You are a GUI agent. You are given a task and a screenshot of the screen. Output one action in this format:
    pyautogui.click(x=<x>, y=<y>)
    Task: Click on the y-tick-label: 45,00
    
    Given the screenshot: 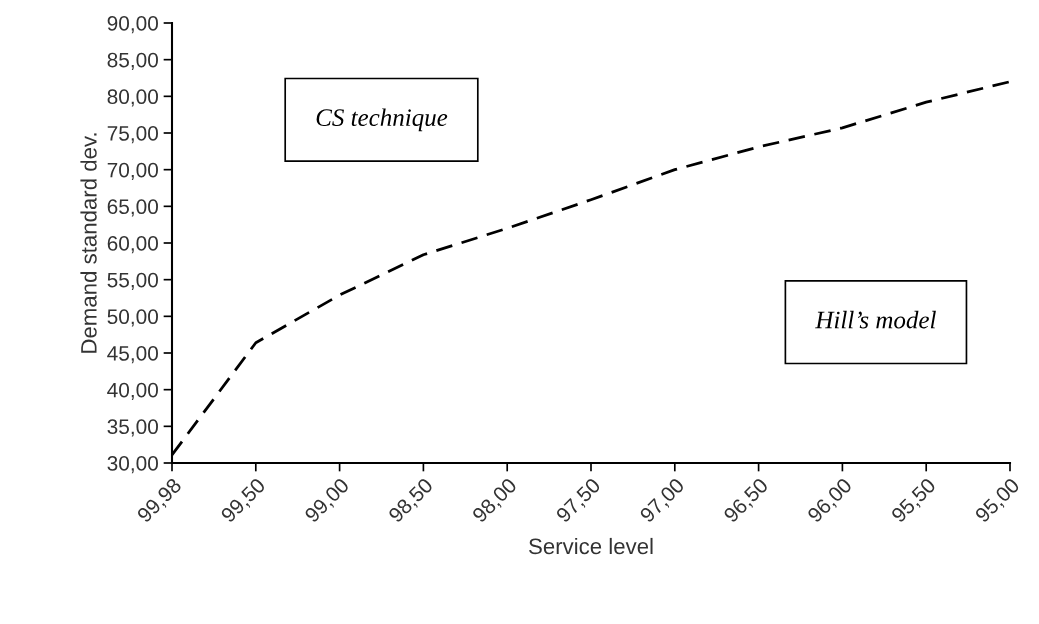 What is the action you would take?
    pyautogui.click(x=132, y=355)
    